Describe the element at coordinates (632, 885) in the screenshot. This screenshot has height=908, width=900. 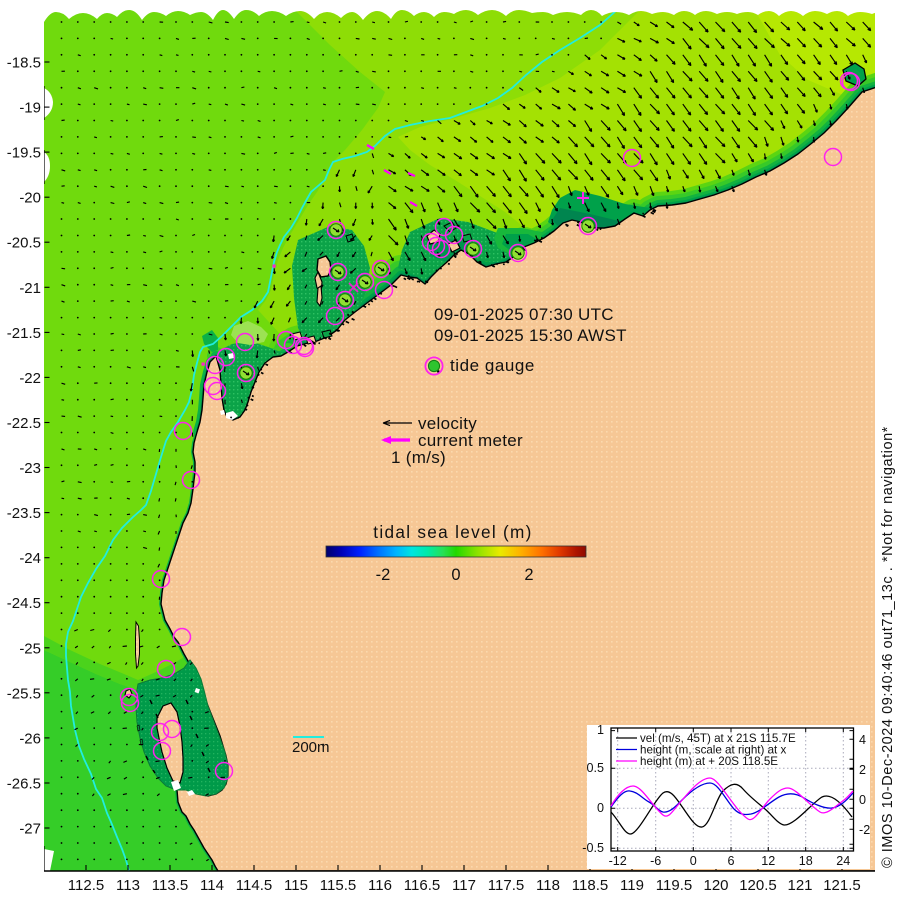
I see `svg-text: 119` at that location.